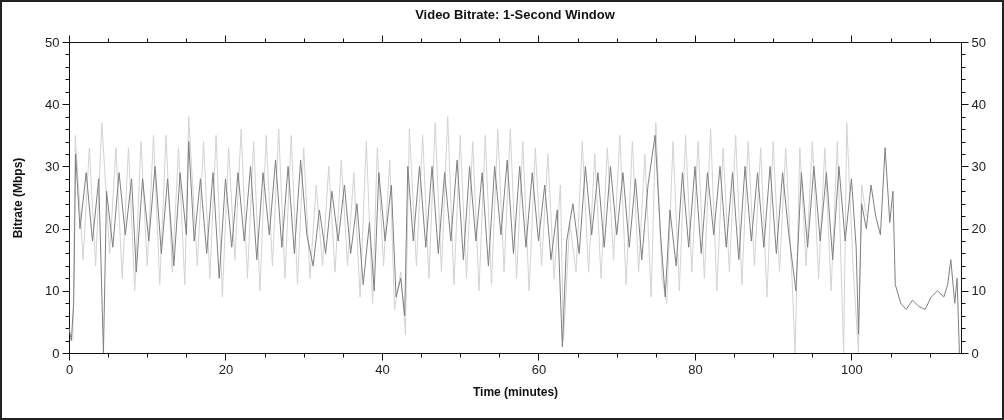 This screenshot has height=420, width=1004. What do you see at coordinates (52, 104) in the screenshot?
I see `y-tick-label: 40` at bounding box center [52, 104].